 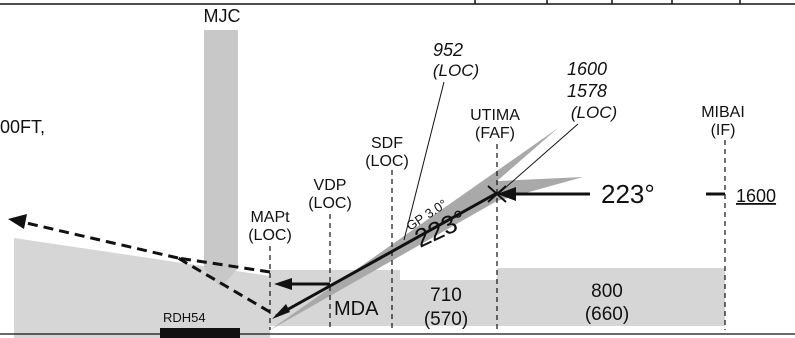 What do you see at coordinates (397, 2) in the screenshot?
I see `top-table-border` at bounding box center [397, 2].